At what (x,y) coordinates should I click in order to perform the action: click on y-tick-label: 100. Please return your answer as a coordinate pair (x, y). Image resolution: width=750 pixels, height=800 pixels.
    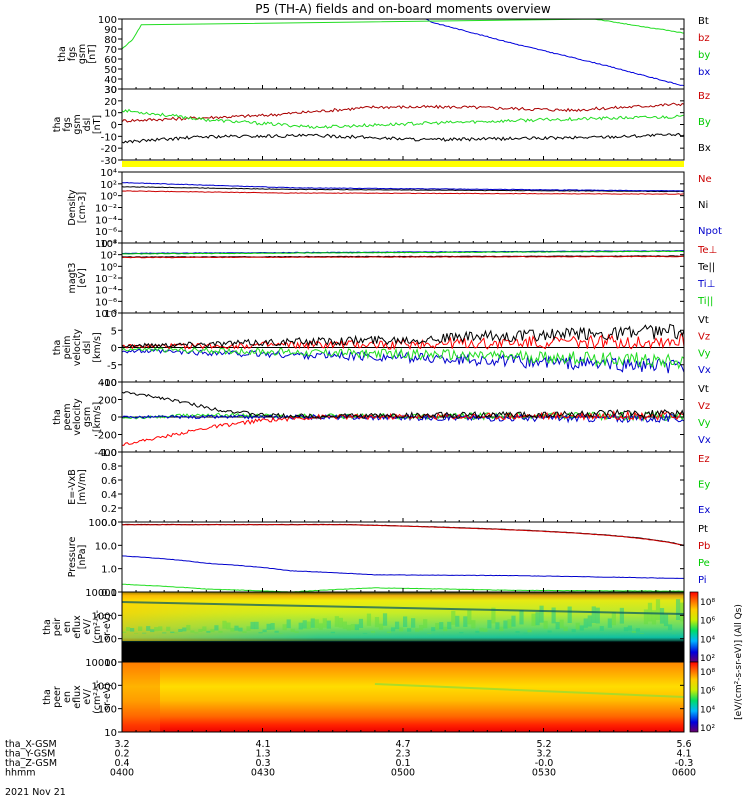
    Looking at the image, I should click on (107, 20).